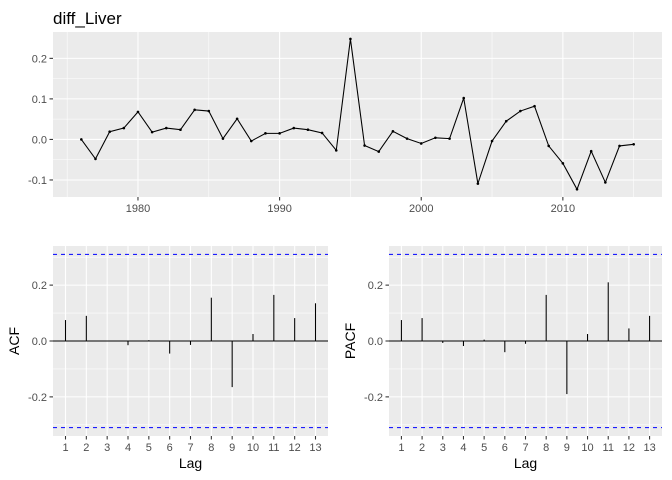 This screenshot has height=480, width=672. I want to click on x-tick-label: 1980, so click(138, 209).